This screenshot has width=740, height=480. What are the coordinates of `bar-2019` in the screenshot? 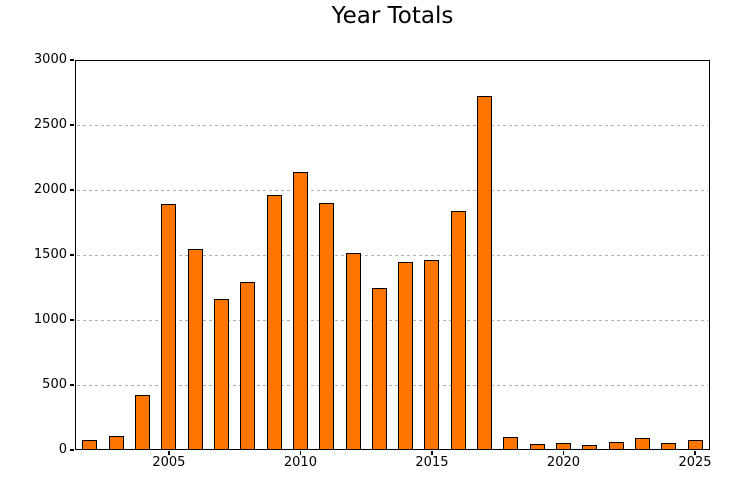 It's located at (537, 447).